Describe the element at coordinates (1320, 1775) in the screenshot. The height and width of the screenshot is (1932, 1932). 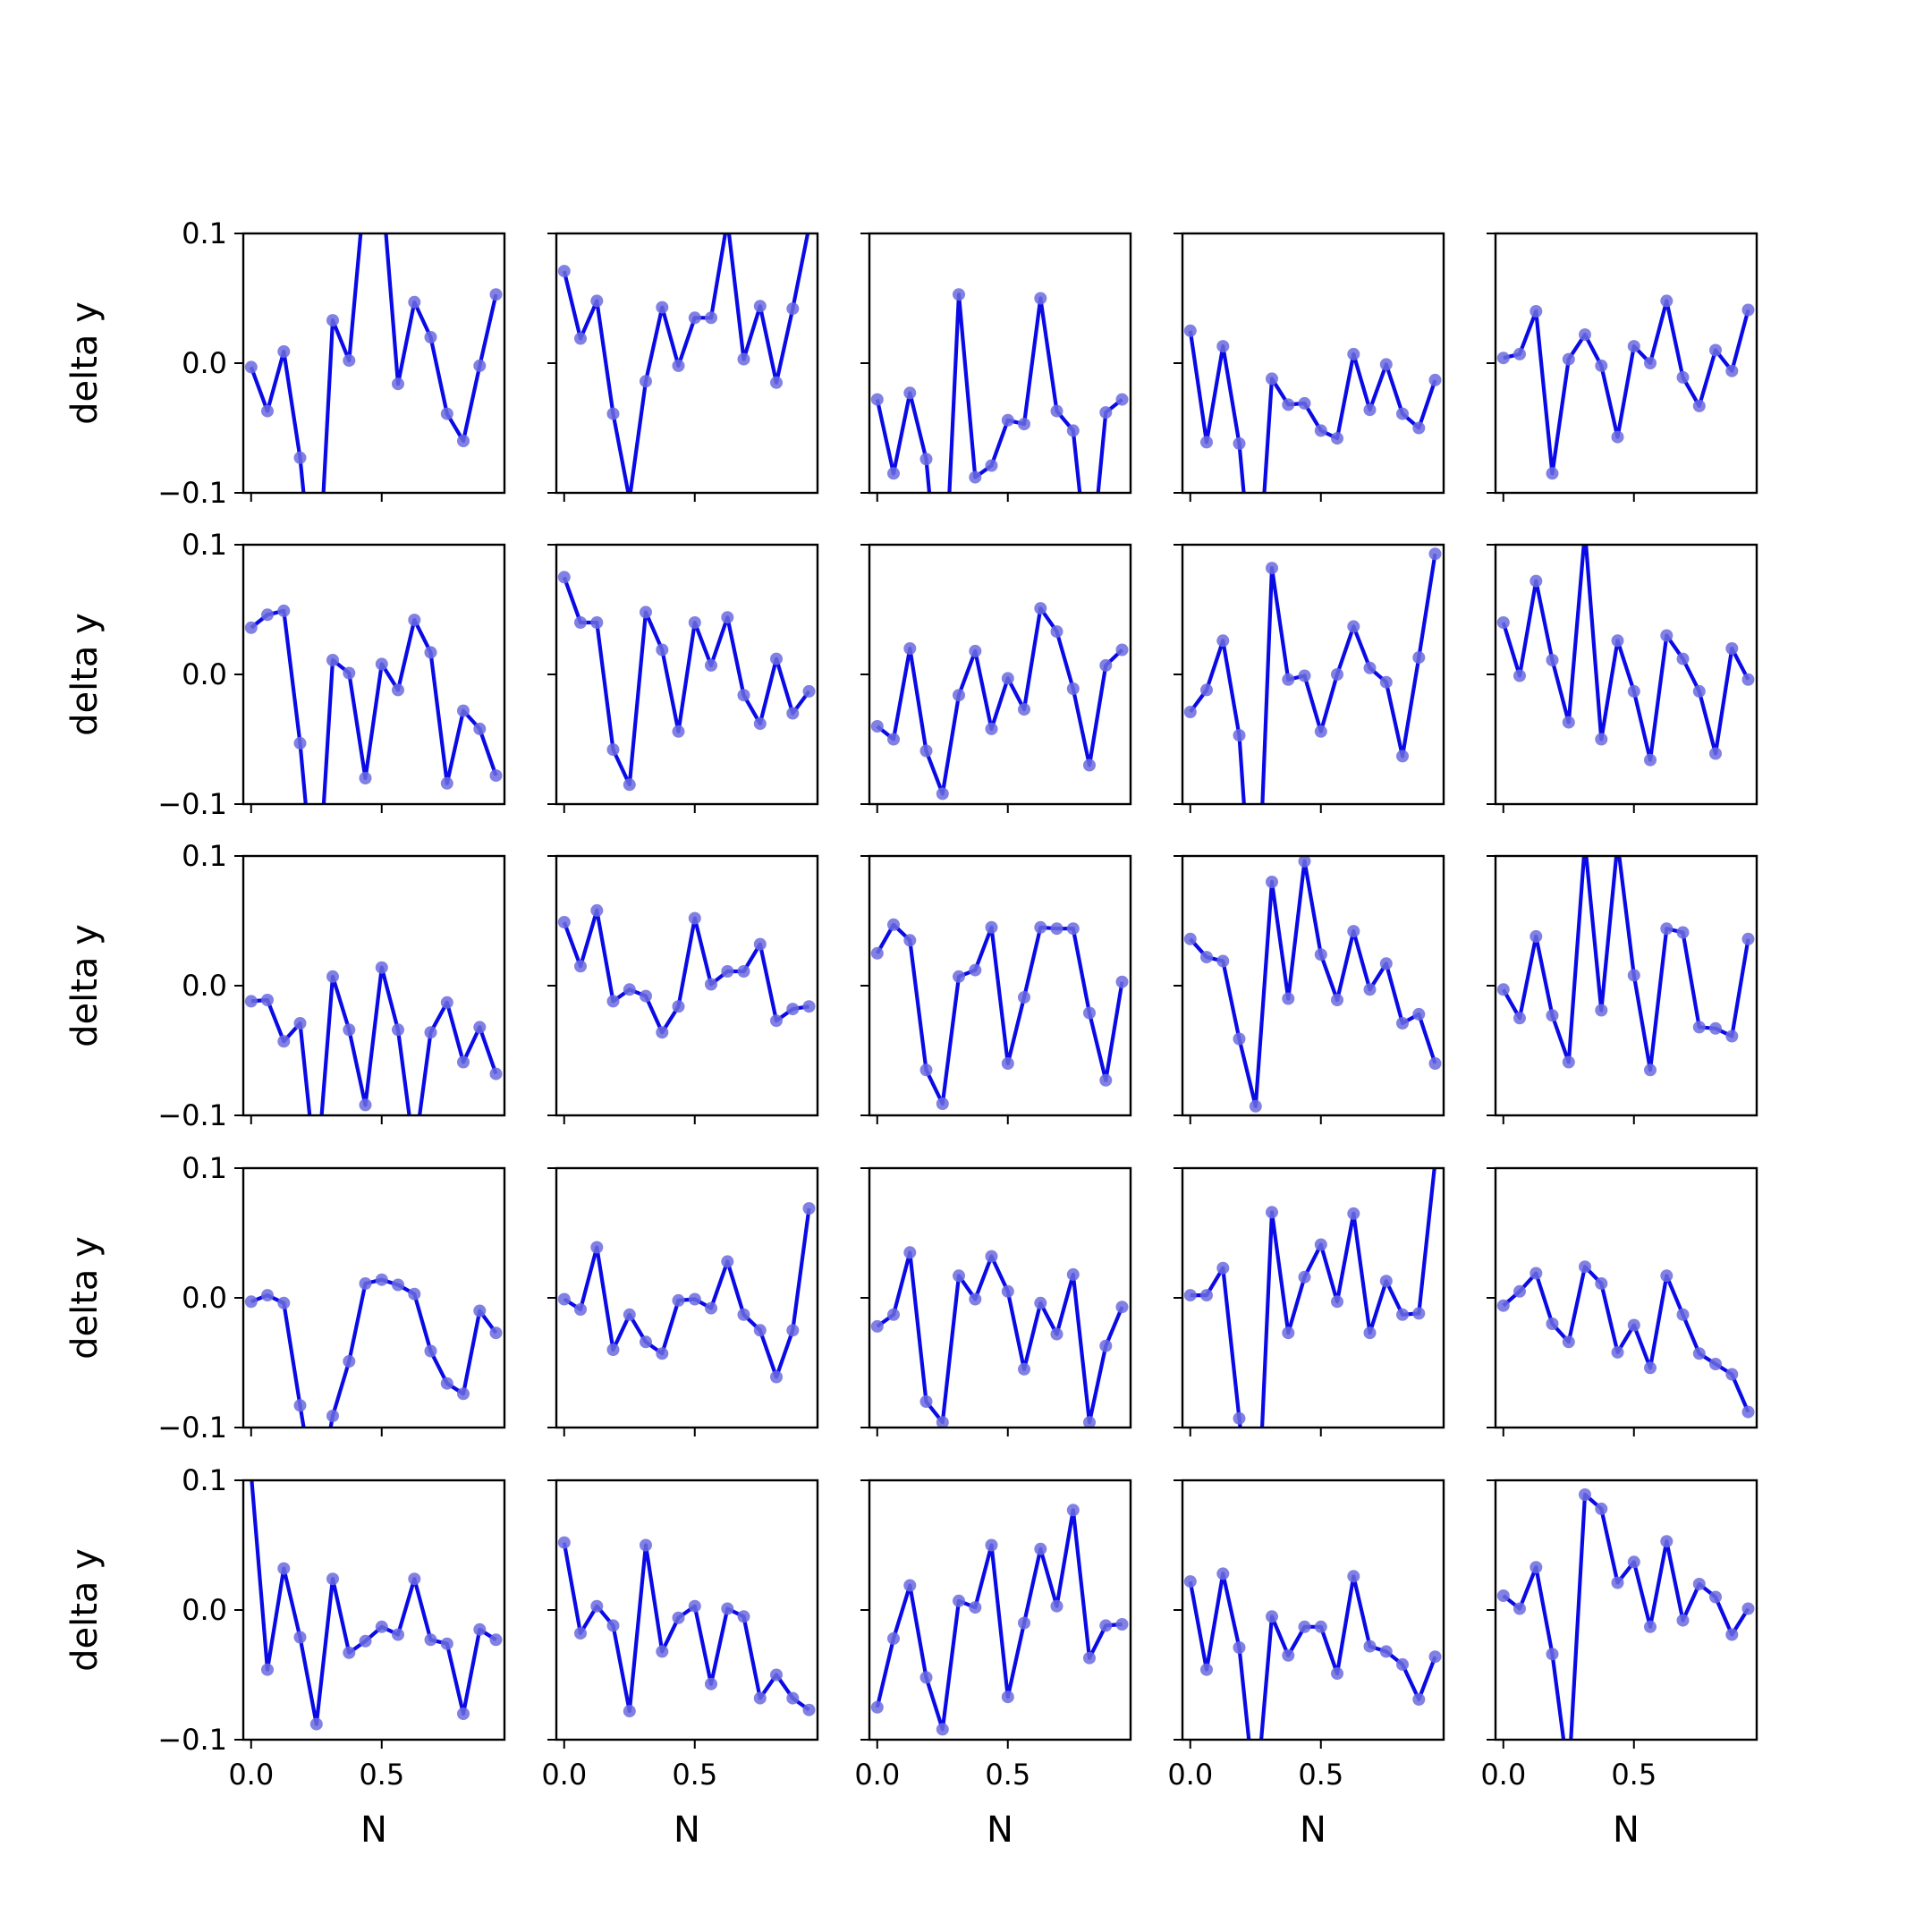
I see `x-tick-label: 0.5` at that location.